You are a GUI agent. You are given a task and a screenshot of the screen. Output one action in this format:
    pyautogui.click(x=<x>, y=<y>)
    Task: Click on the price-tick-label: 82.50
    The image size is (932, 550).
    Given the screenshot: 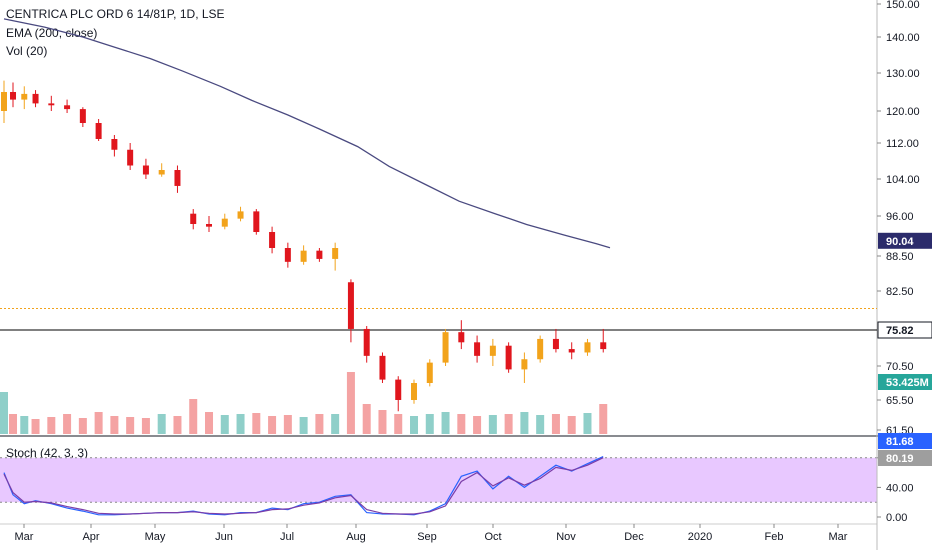 What is the action you would take?
    pyautogui.click(x=900, y=292)
    